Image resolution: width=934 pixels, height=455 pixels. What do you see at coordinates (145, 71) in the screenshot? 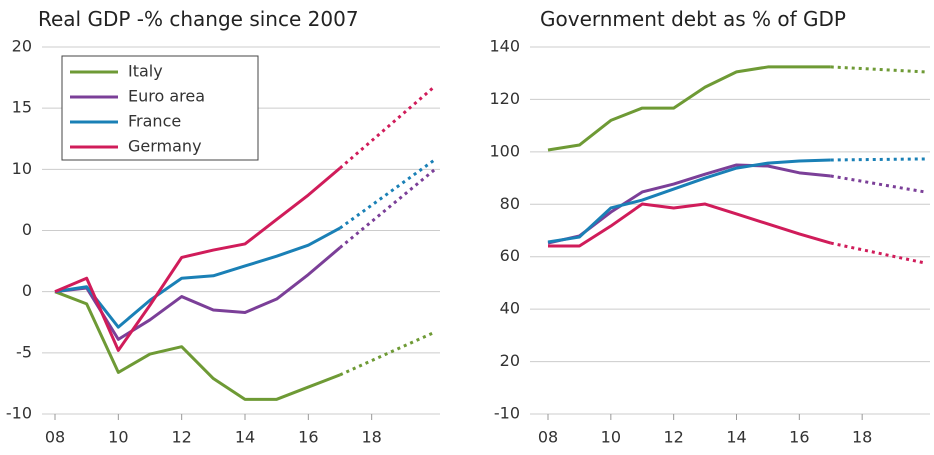
I see `legend-label: Italy` at bounding box center [145, 71].